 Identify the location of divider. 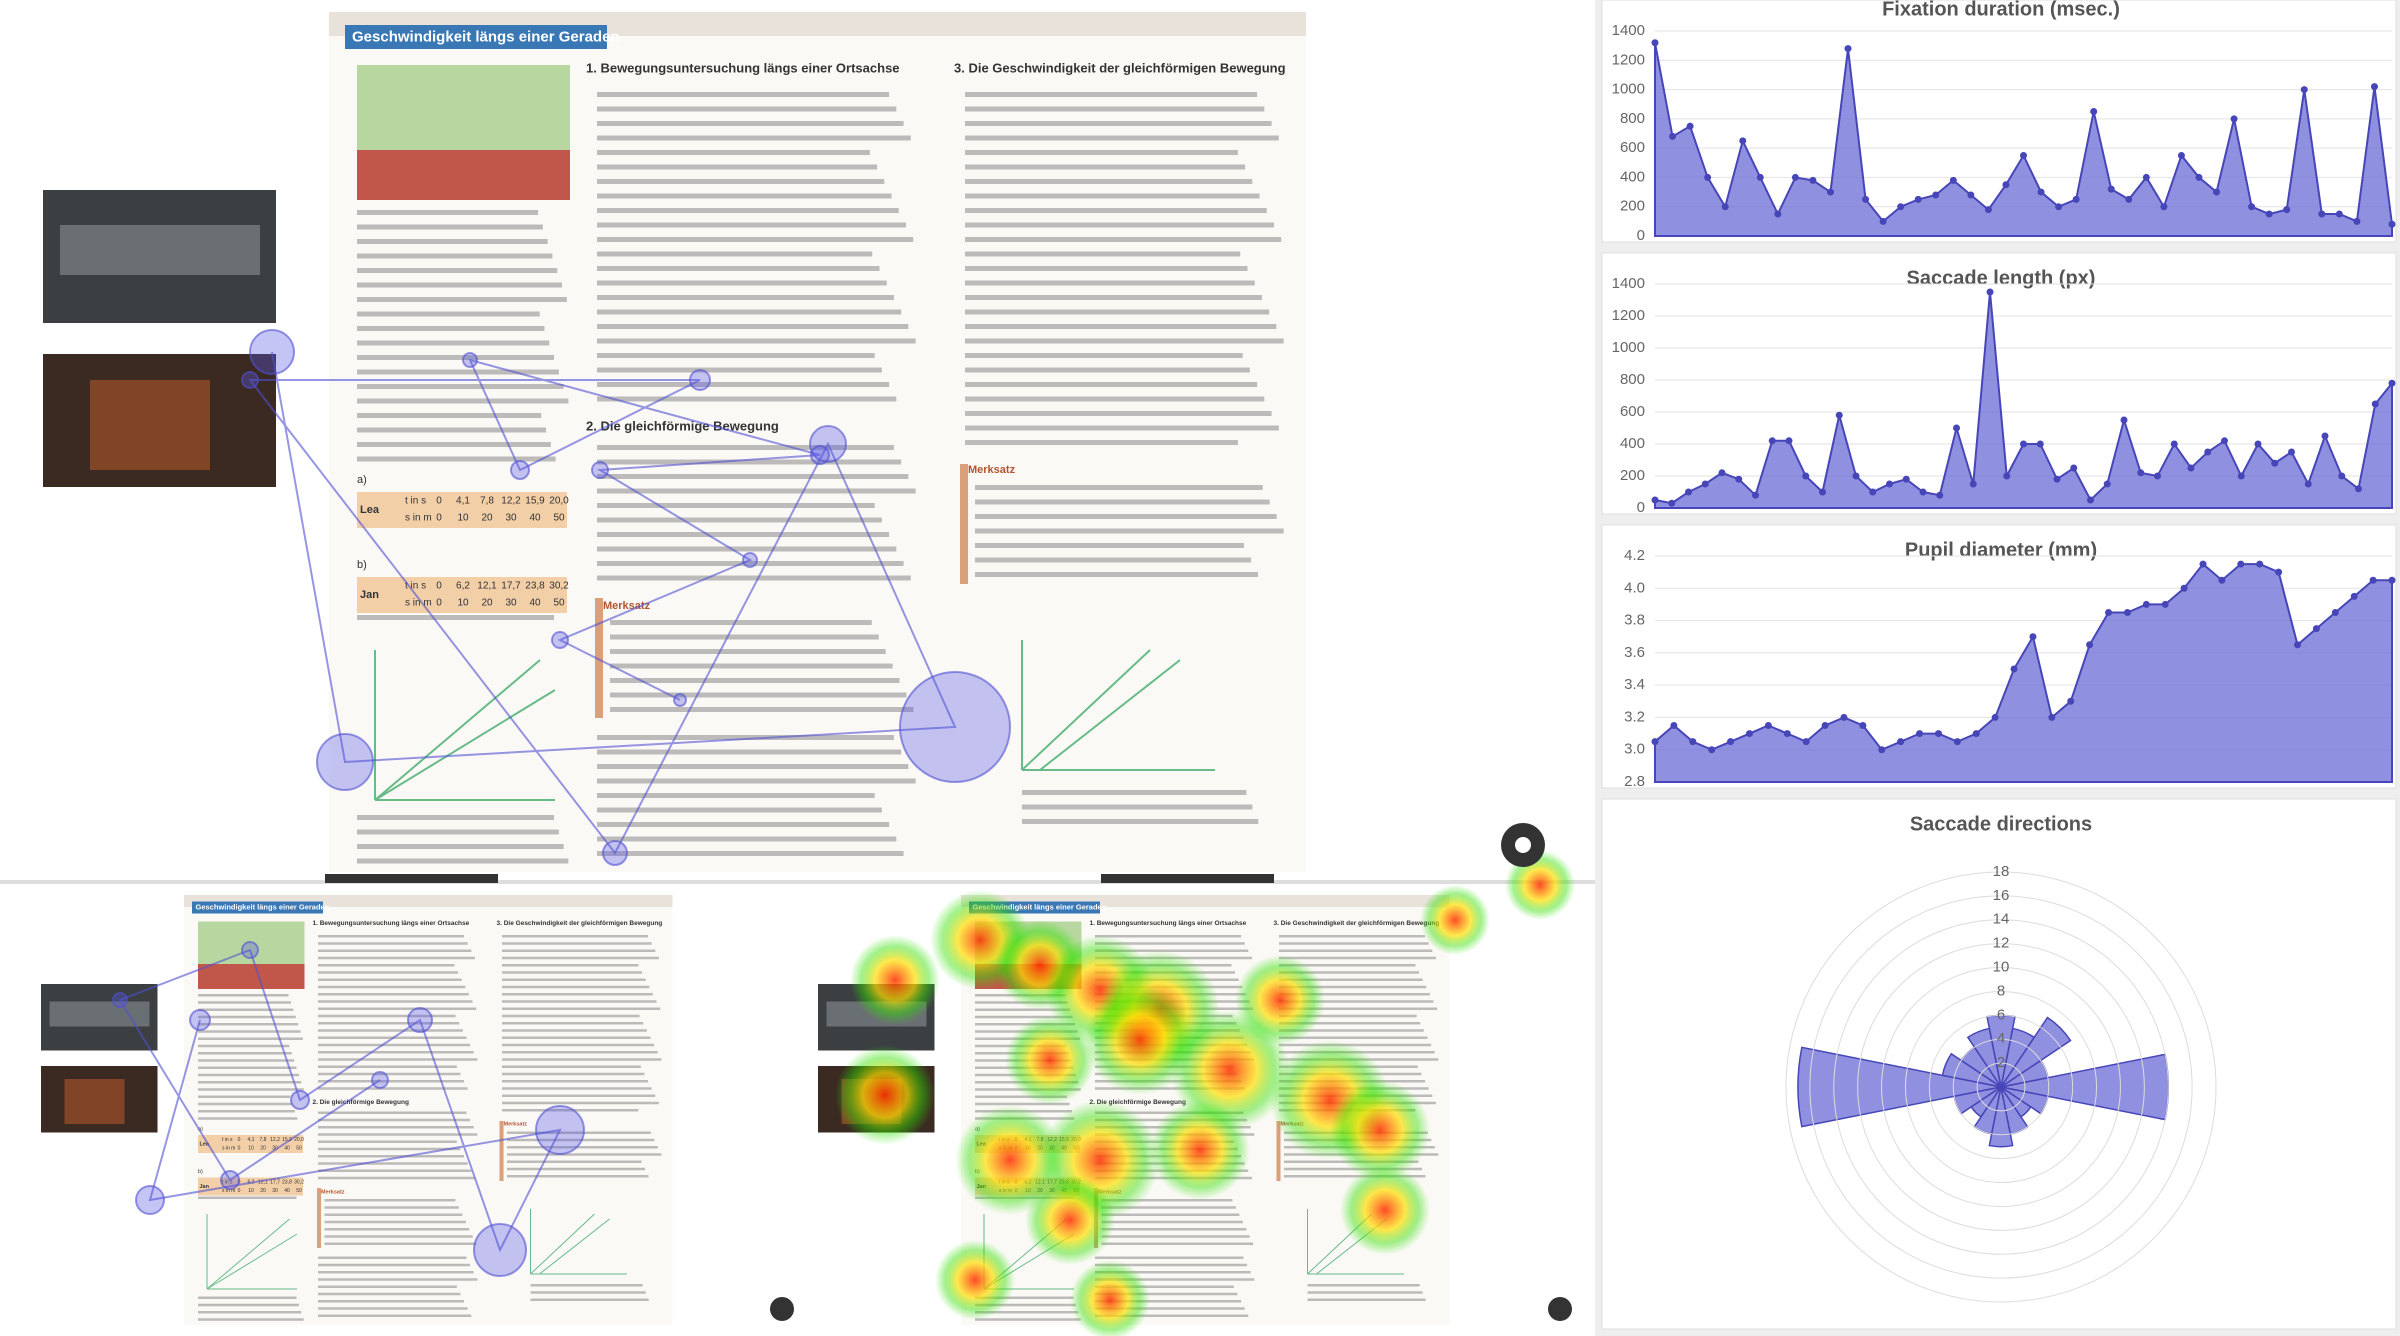
(797, 882).